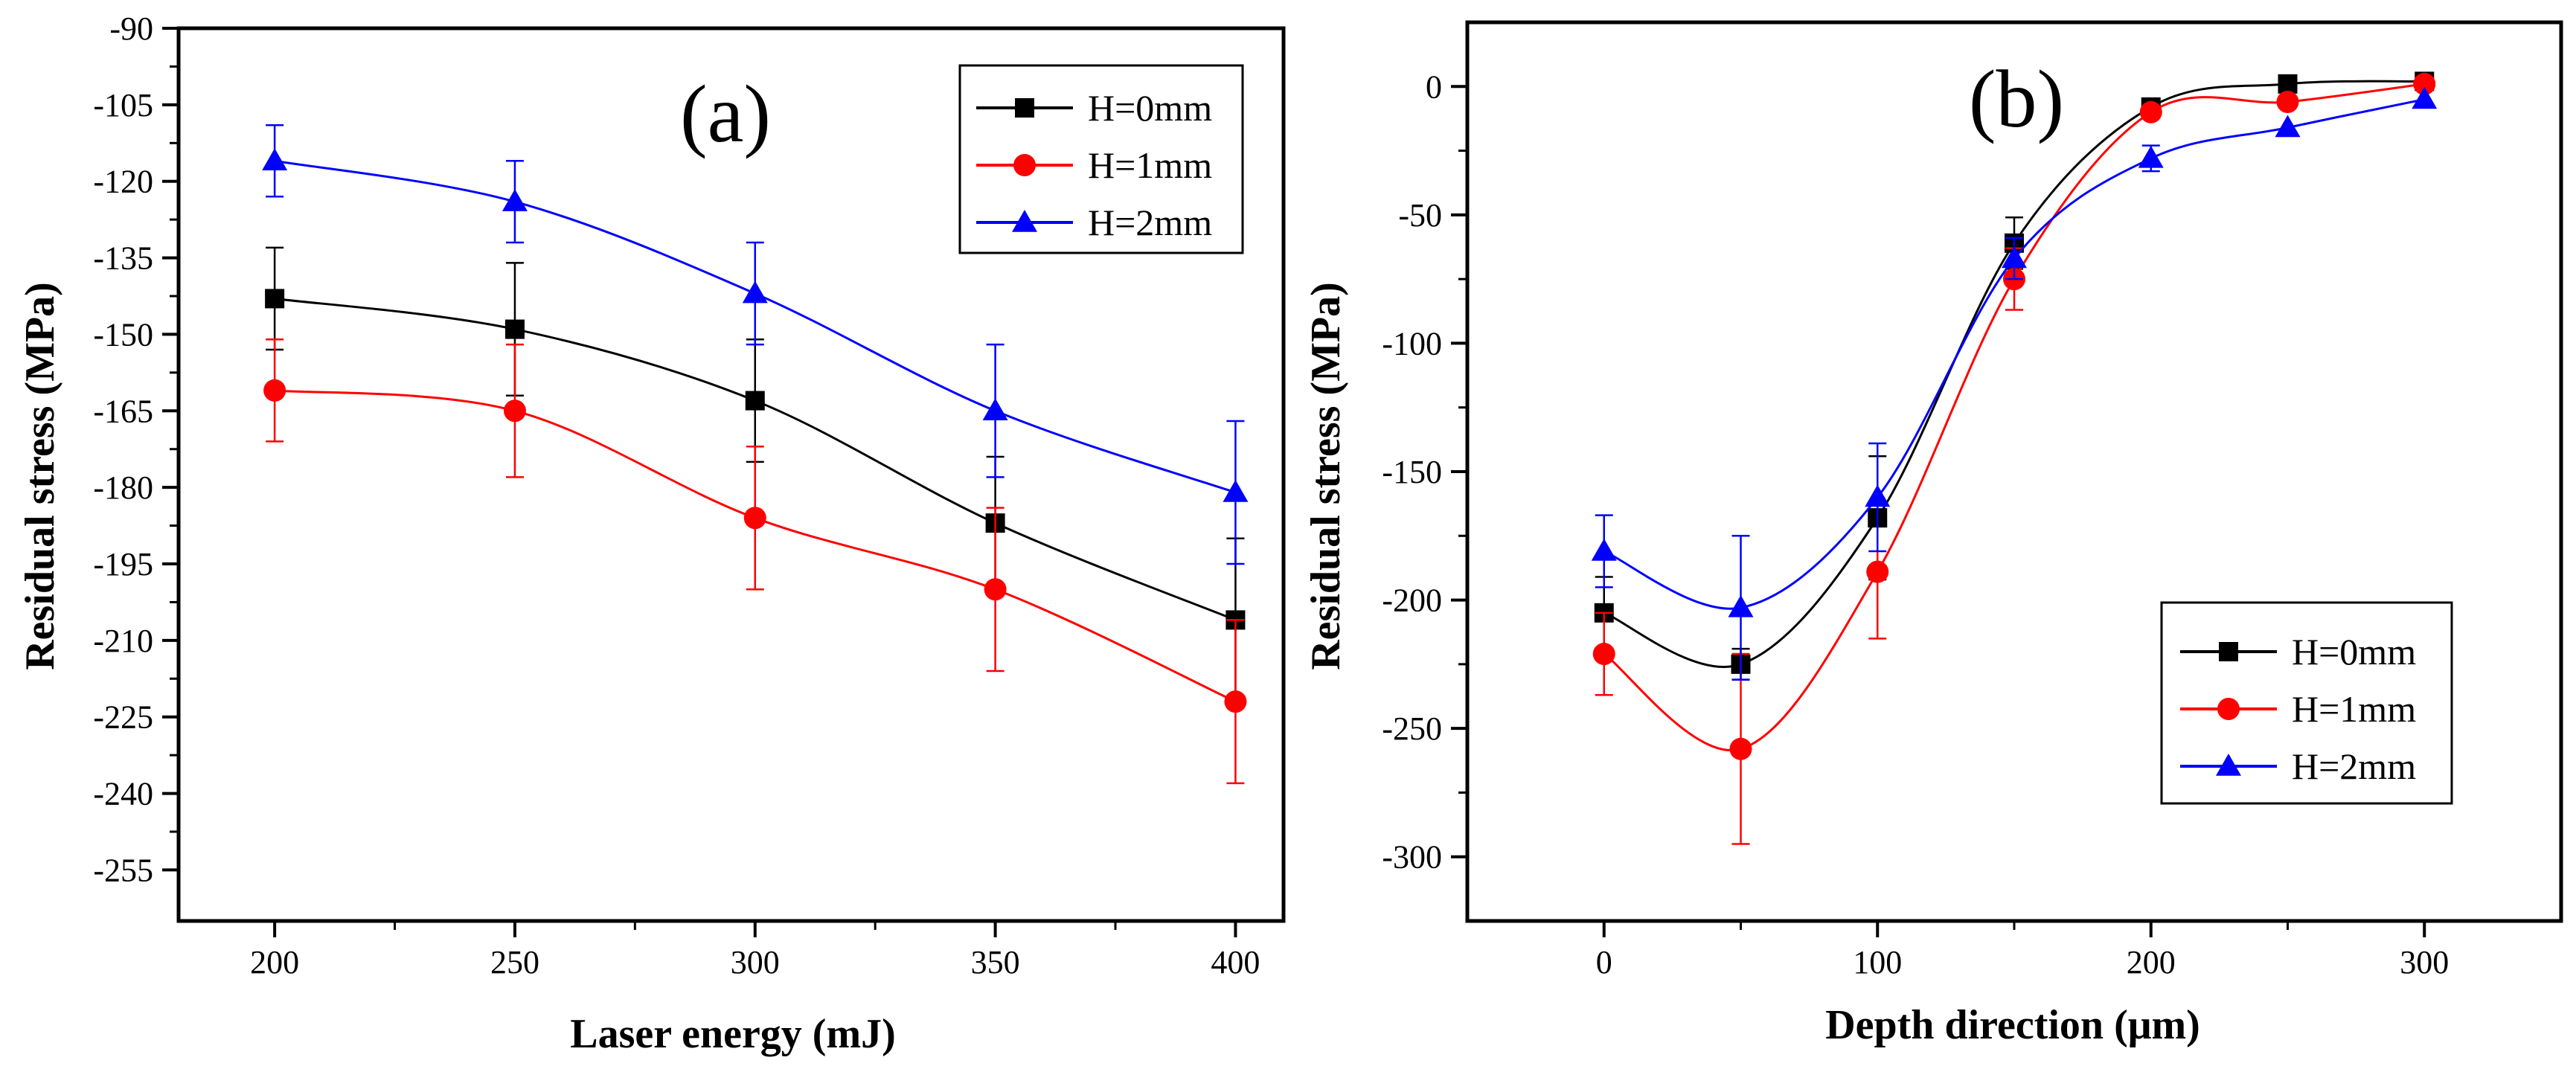 The height and width of the screenshot is (1069, 2576). What do you see at coordinates (123, 105) in the screenshot?
I see `a-y-tick-label: -105` at bounding box center [123, 105].